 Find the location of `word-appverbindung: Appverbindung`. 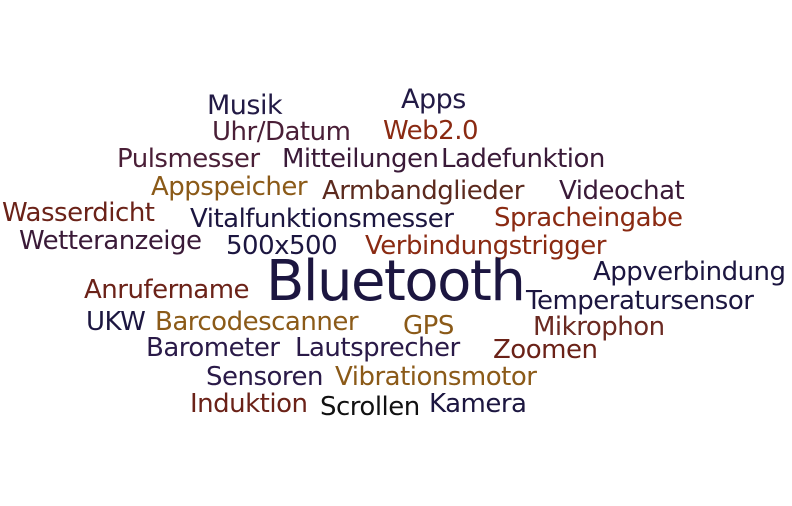

word-appverbindung: Appverbindung is located at coordinates (689, 272).